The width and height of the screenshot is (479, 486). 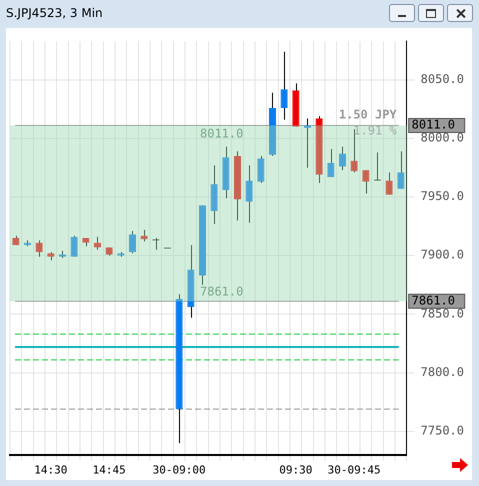 What do you see at coordinates (434, 125) in the screenshot?
I see `text: 8011.0` at bounding box center [434, 125].